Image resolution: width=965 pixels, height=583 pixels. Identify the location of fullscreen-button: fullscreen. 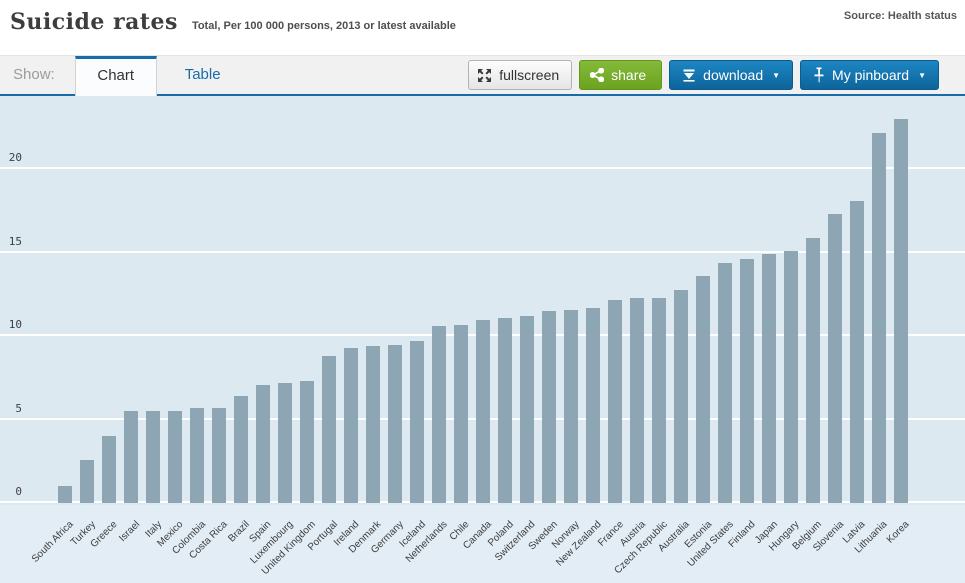
(520, 75).